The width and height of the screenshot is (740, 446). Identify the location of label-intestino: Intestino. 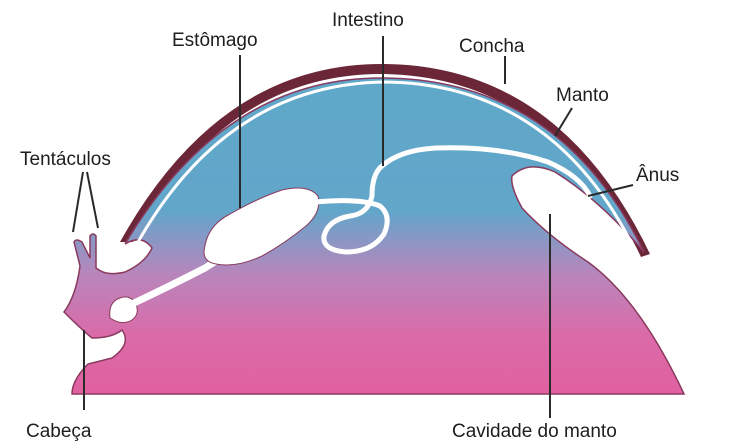
(368, 20).